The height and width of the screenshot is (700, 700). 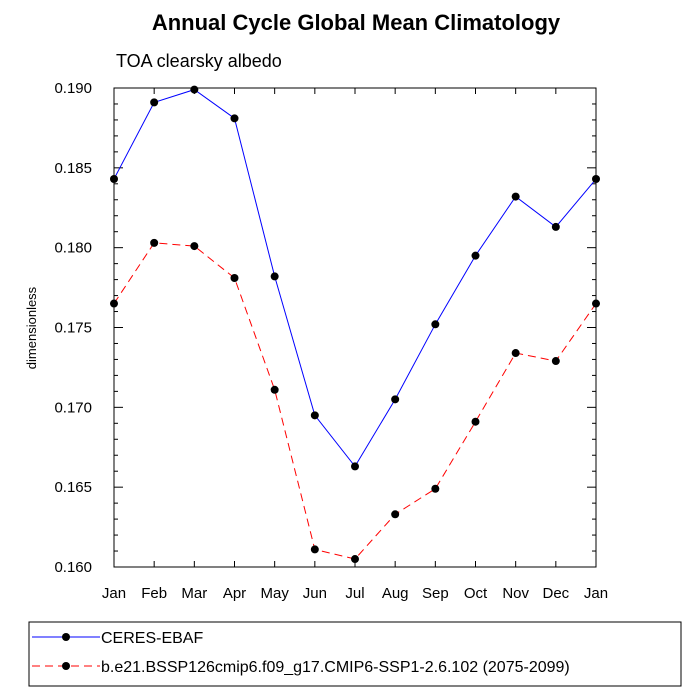 I want to click on x-tick-label: Mar, so click(x=194, y=593).